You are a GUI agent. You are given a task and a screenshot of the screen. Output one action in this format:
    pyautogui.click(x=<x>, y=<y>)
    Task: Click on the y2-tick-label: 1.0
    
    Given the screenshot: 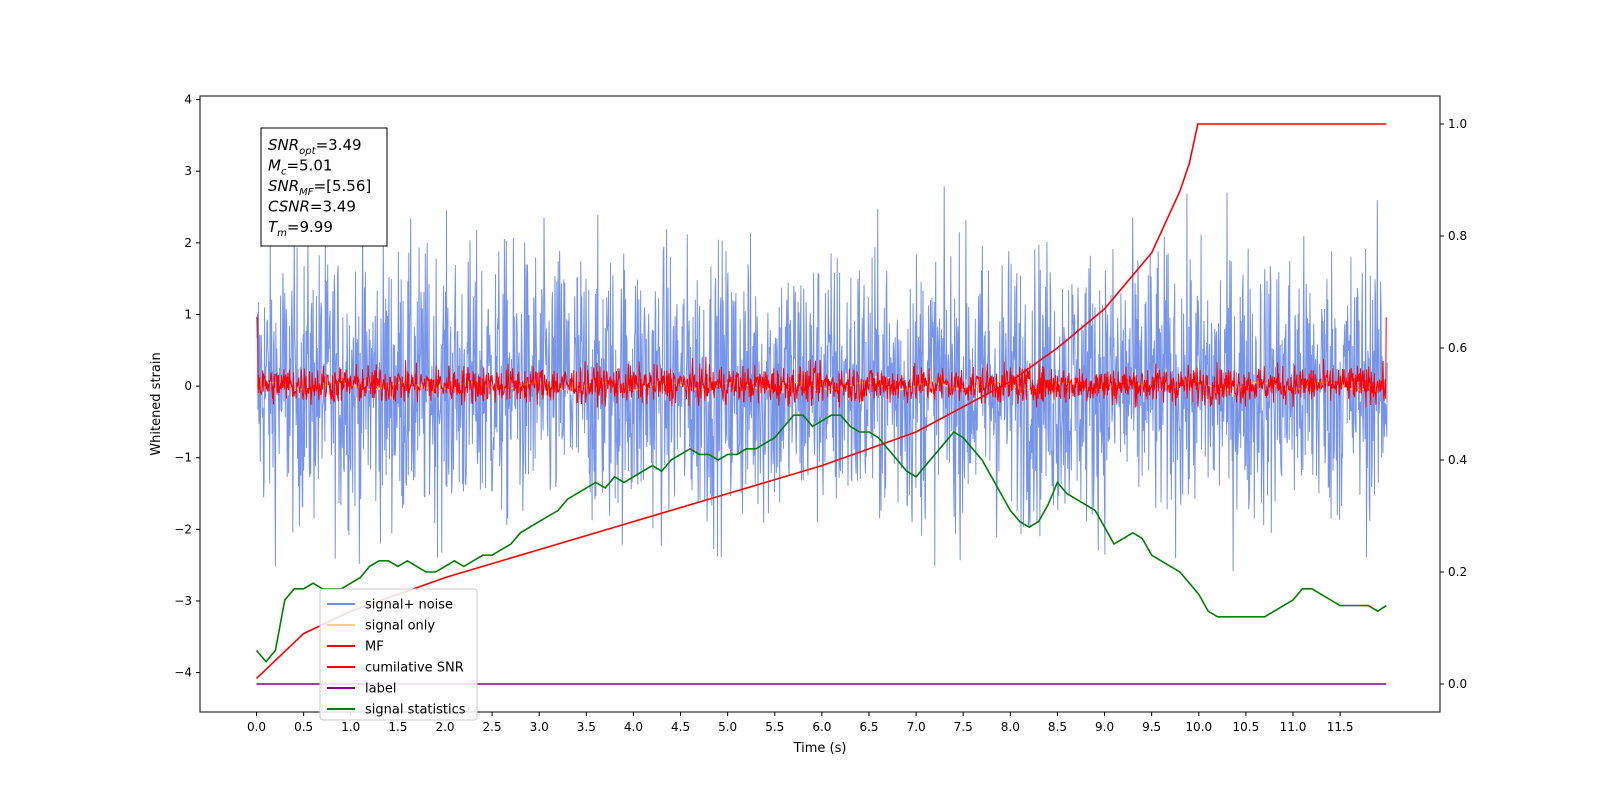 What is the action you would take?
    pyautogui.click(x=1457, y=124)
    